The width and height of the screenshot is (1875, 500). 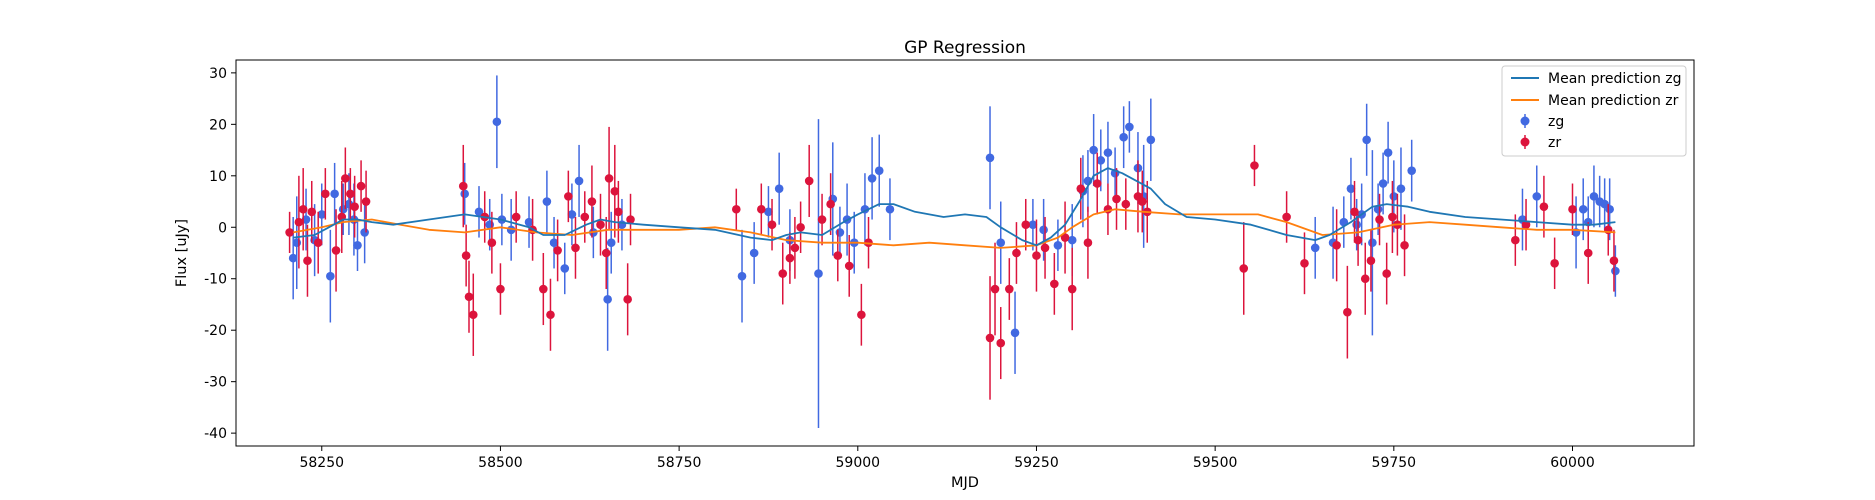 What do you see at coordinates (215, 280) in the screenshot?
I see `y-tick-label: -10` at bounding box center [215, 280].